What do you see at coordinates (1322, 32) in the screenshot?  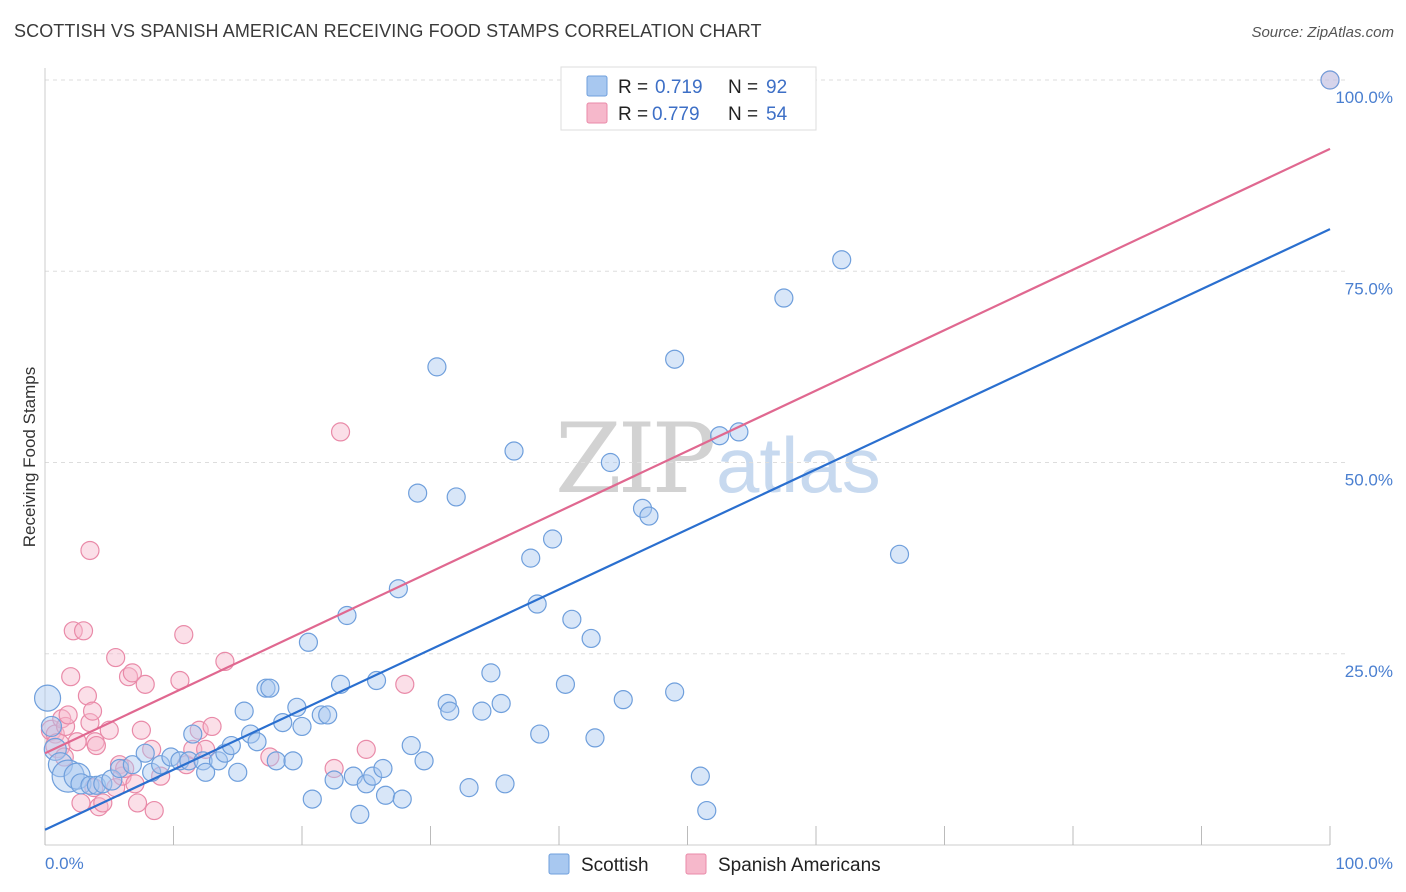 I see `source-label: Source: ZipAtlas.com` at bounding box center [1322, 32].